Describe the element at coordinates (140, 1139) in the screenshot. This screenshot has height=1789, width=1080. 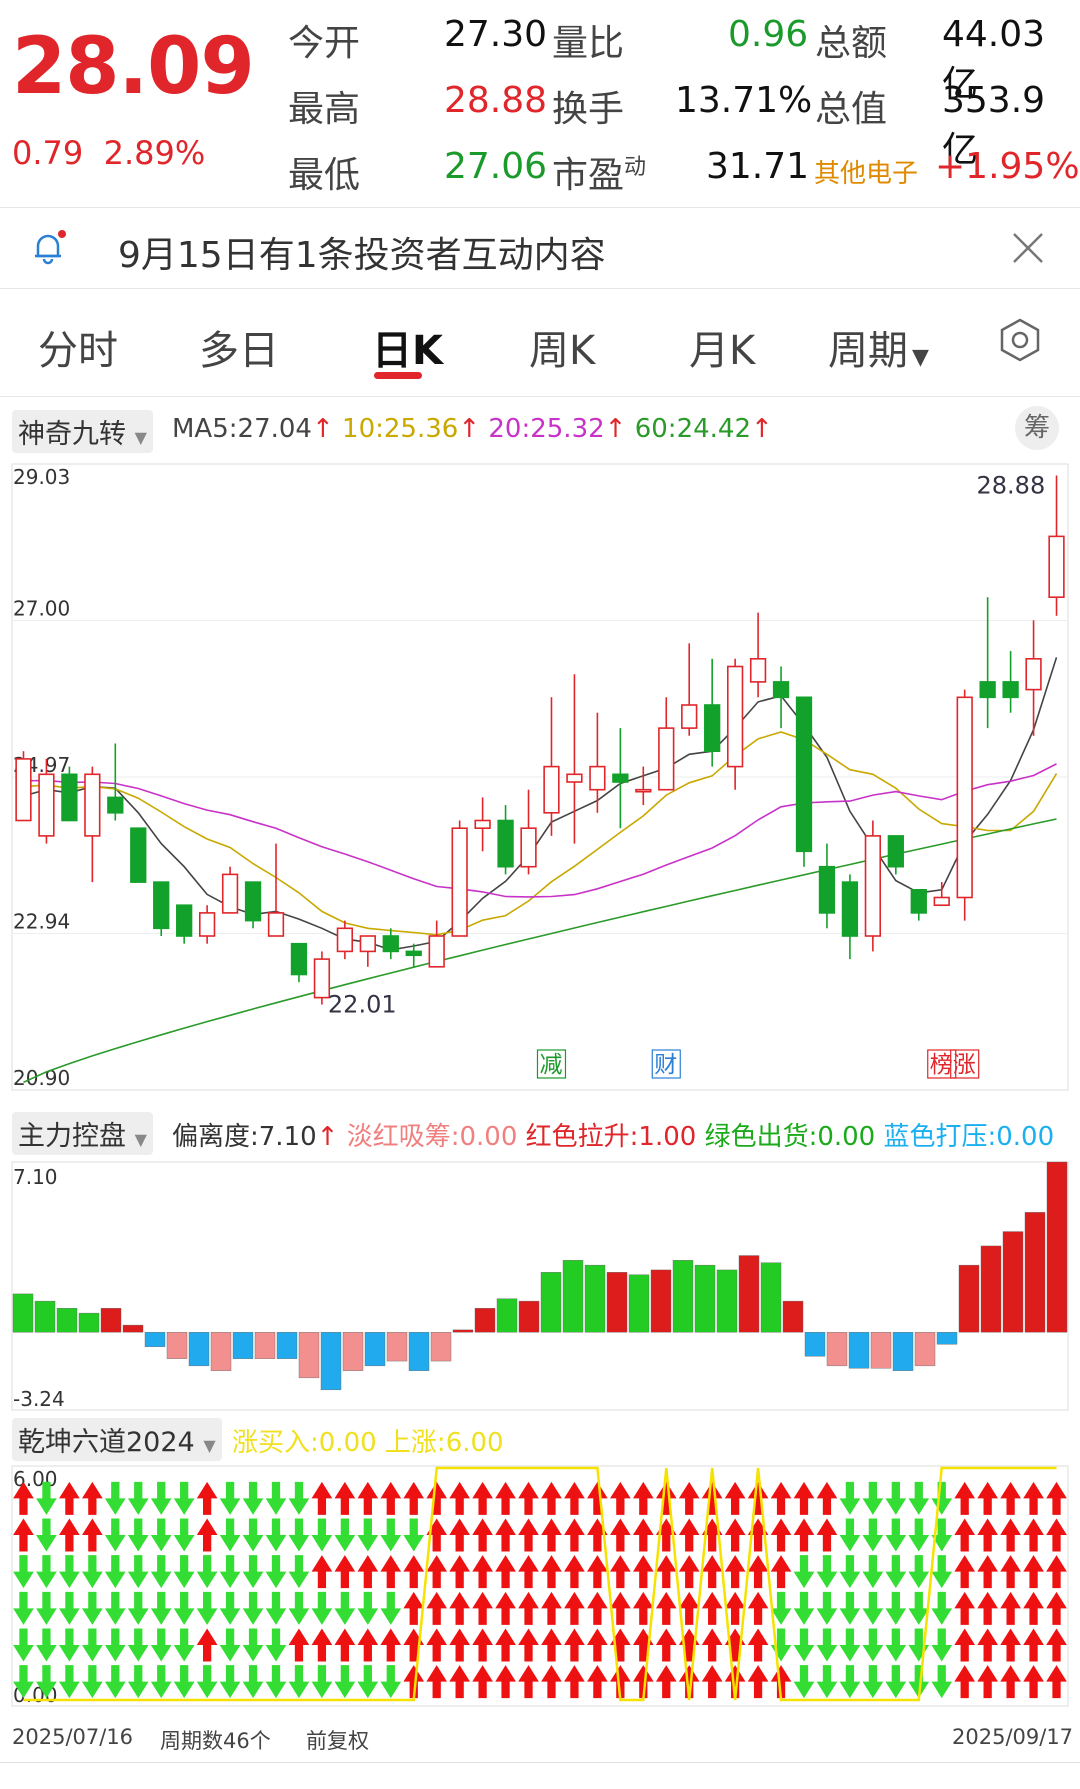
I see `chevron-down-icon: ▼` at that location.